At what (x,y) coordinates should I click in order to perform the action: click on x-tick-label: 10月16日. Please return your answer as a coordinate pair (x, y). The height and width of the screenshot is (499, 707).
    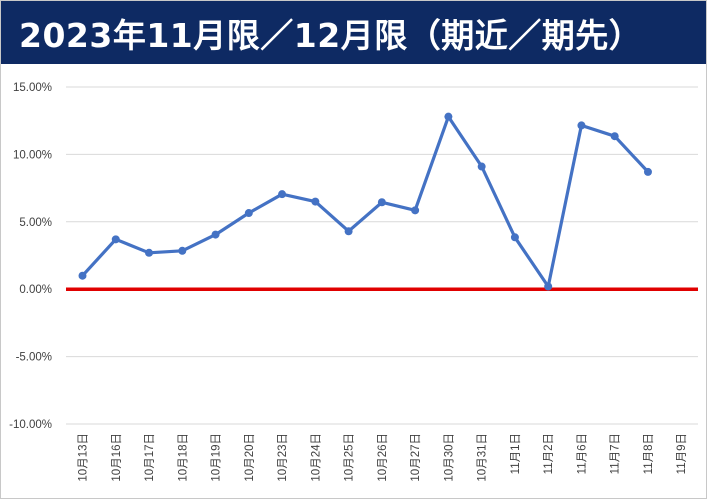
    Looking at the image, I should click on (117, 457).